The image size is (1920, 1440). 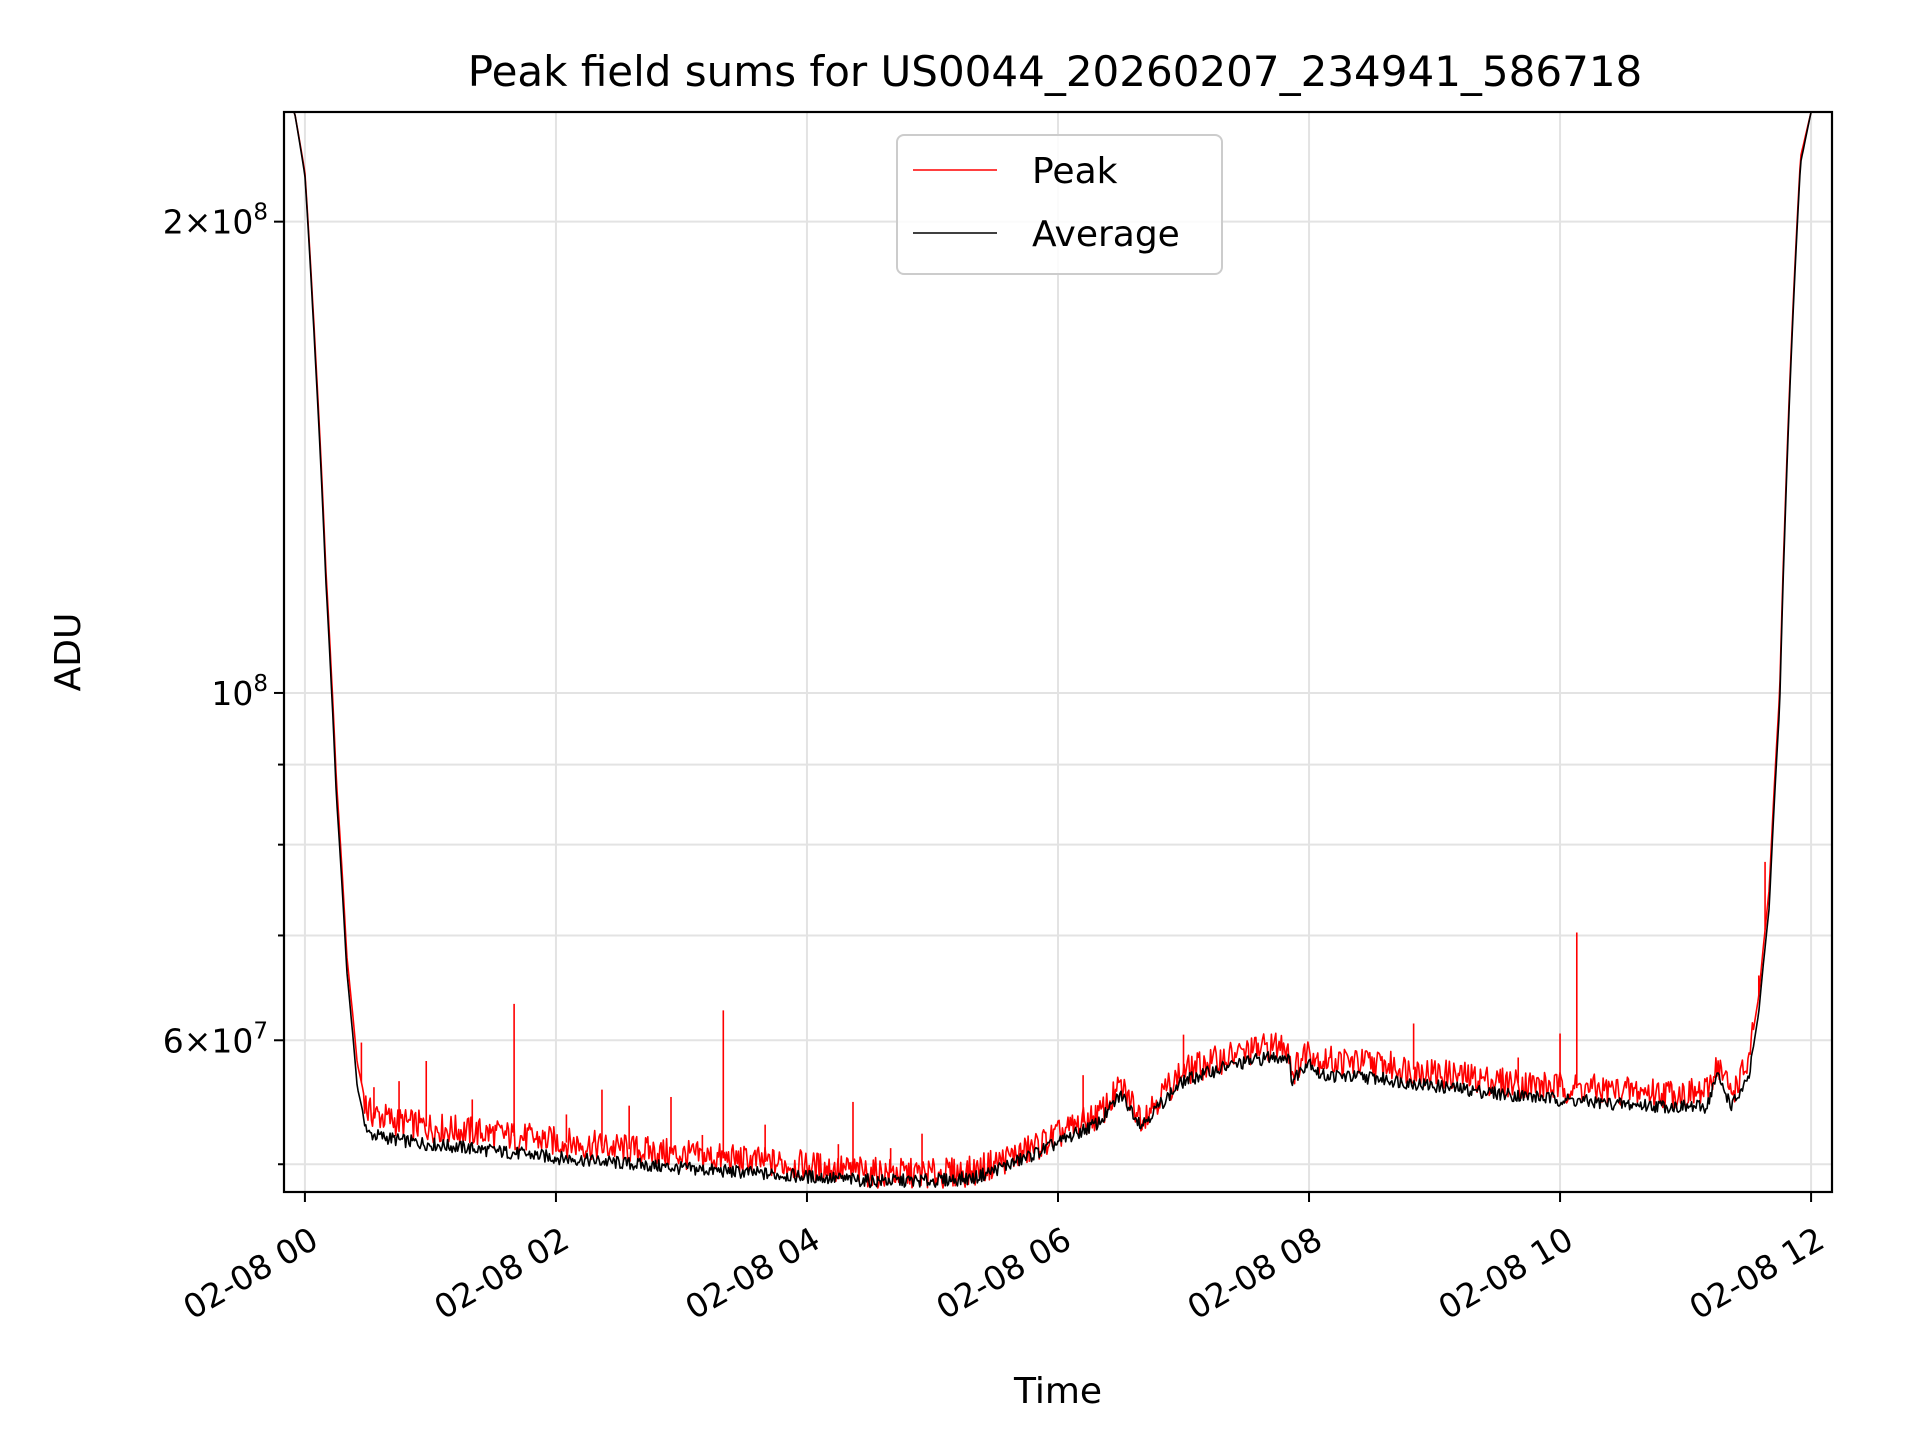 What do you see at coordinates (250, 1273) in the screenshot?
I see `x-tick-label-0: 02-08 00` at bounding box center [250, 1273].